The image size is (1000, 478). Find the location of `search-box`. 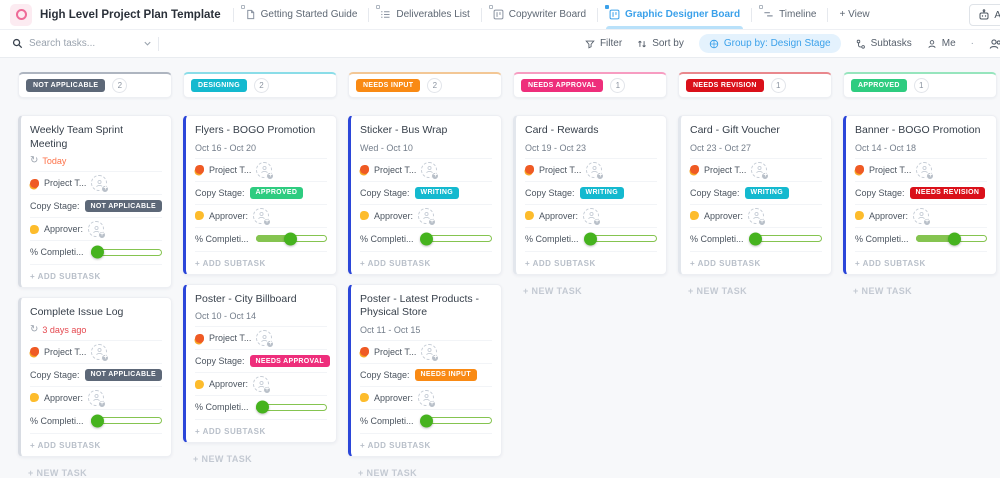

search-box is located at coordinates (85, 43).